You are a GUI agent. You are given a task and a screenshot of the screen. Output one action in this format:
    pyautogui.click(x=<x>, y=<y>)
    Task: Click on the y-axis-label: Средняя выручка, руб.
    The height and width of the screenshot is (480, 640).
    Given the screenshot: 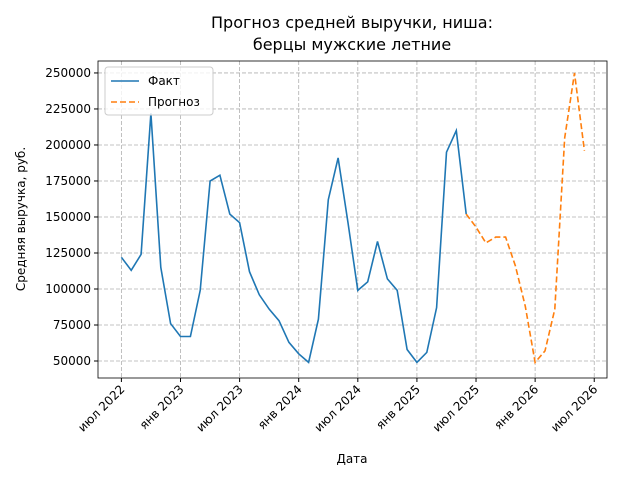 What is the action you would take?
    pyautogui.click(x=21, y=219)
    